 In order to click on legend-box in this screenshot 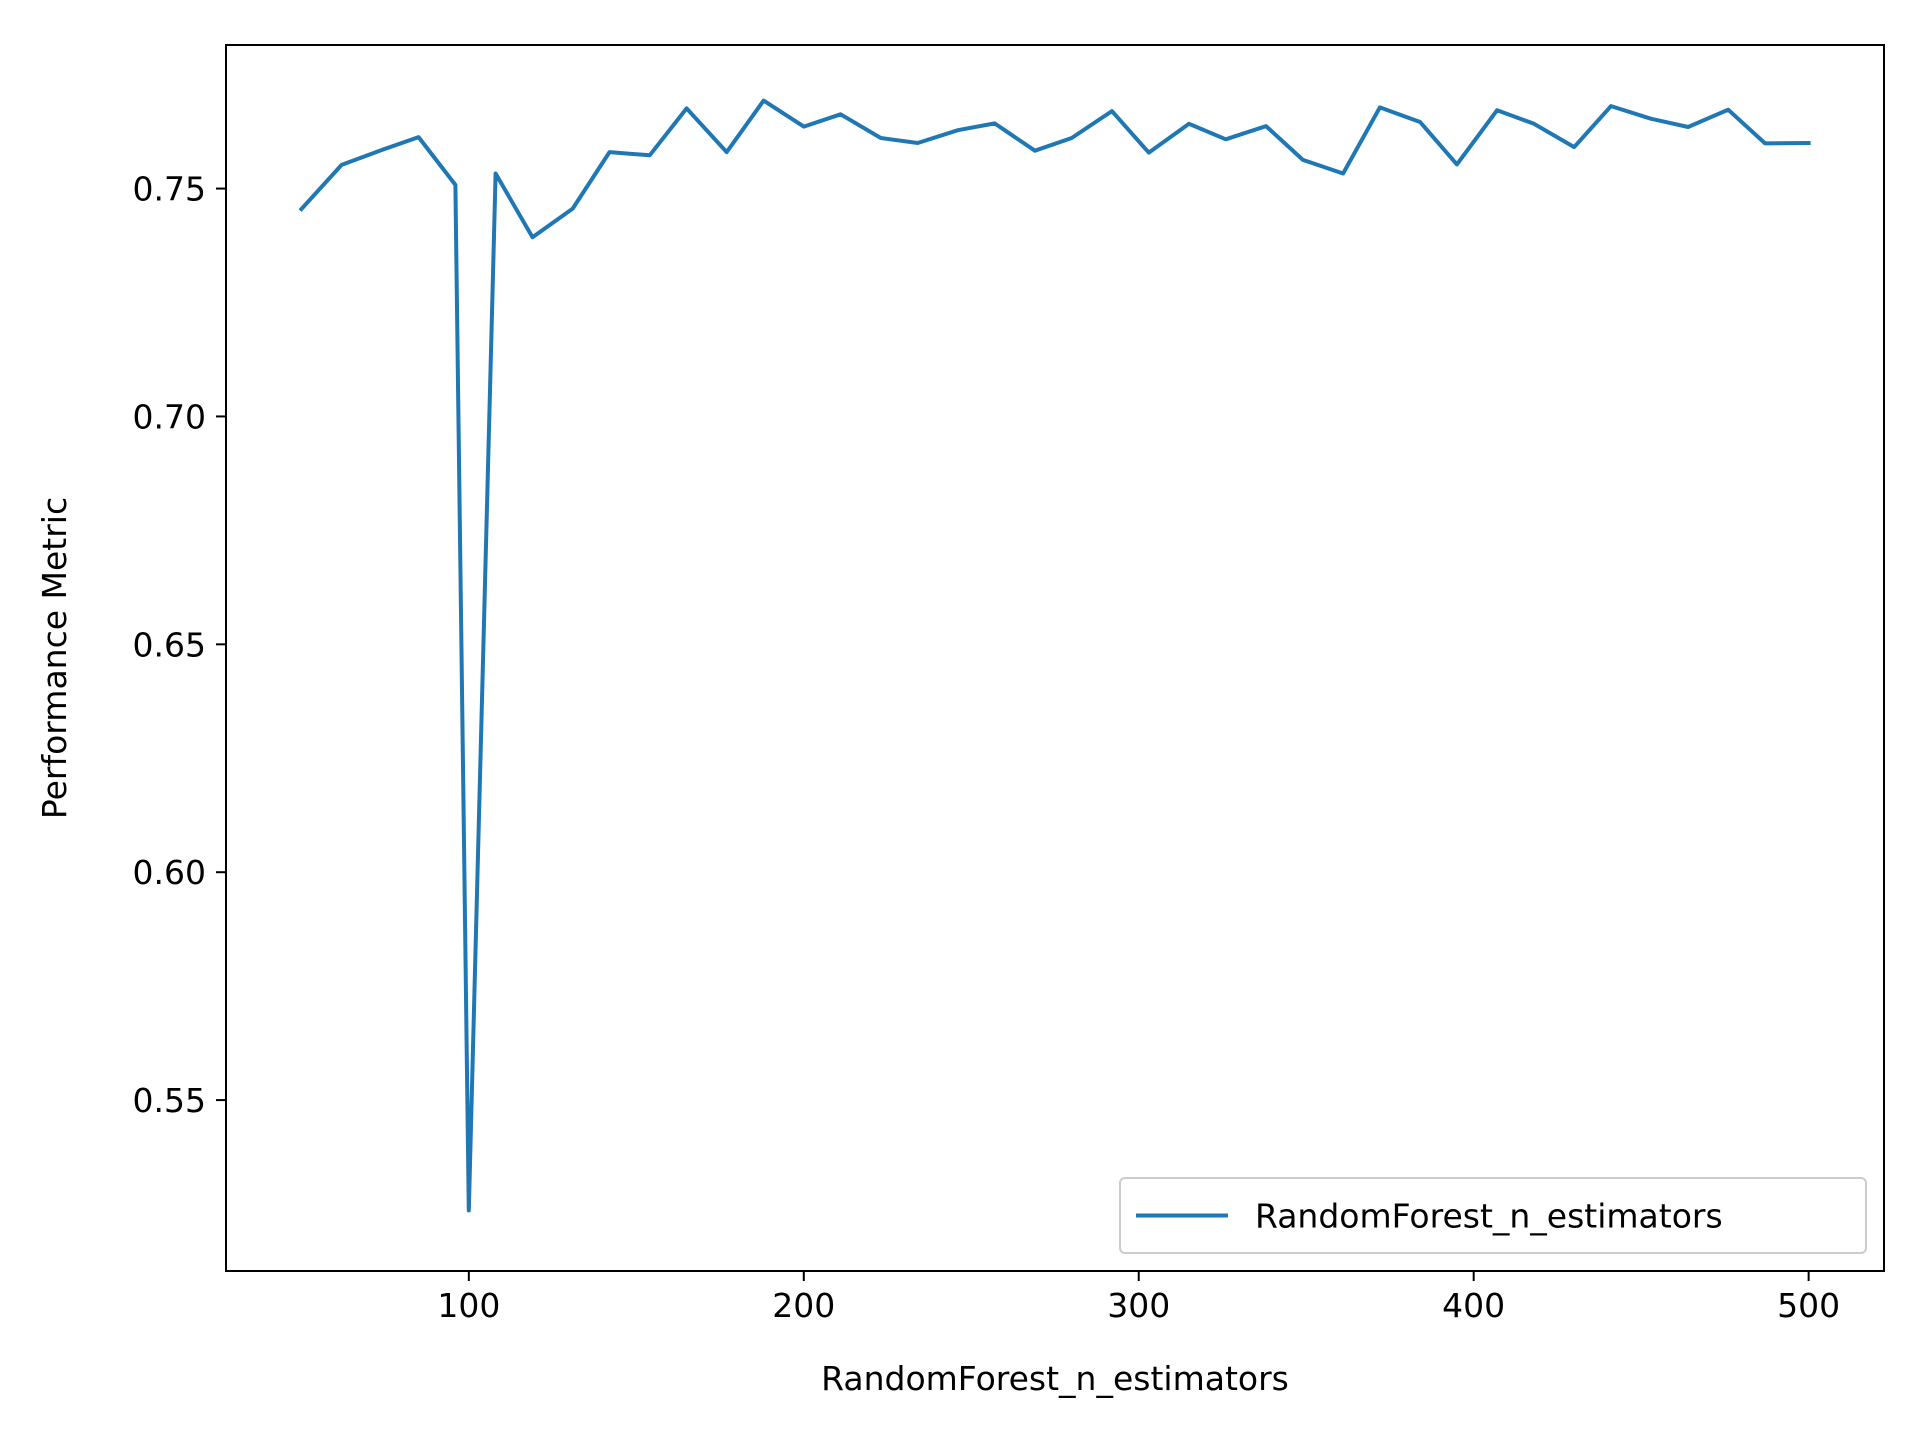, I will do `click(1493, 1215)`.